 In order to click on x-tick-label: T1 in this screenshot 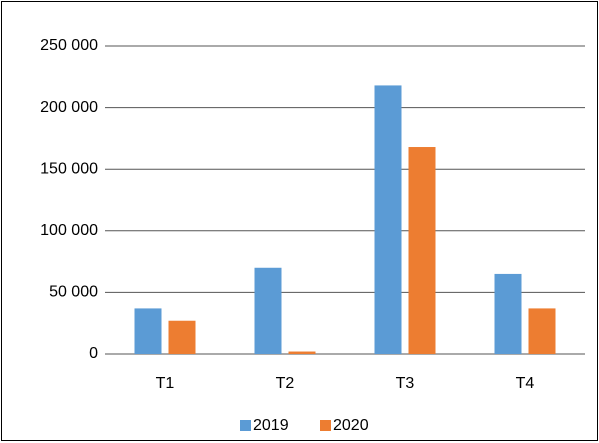, I will do `click(165, 383)`.